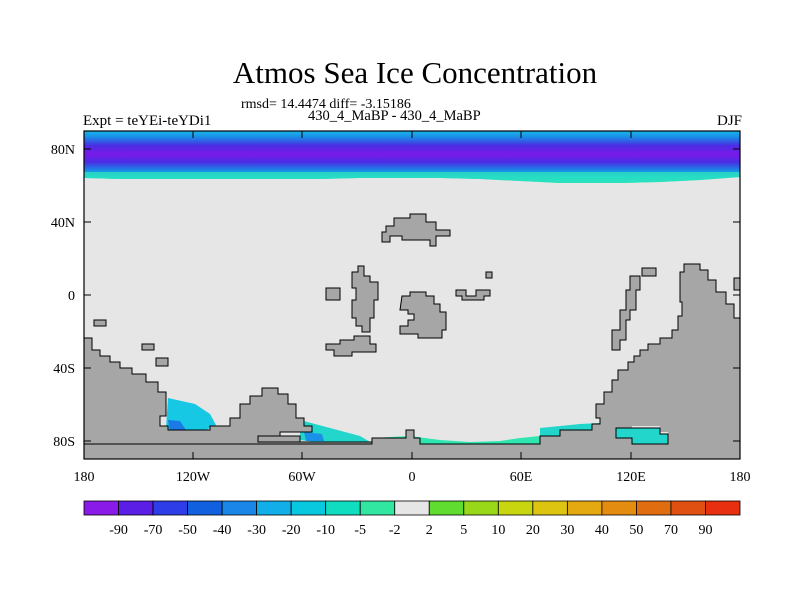 This screenshot has width=800, height=600. I want to click on x-tick-label: 120E, so click(631, 477).